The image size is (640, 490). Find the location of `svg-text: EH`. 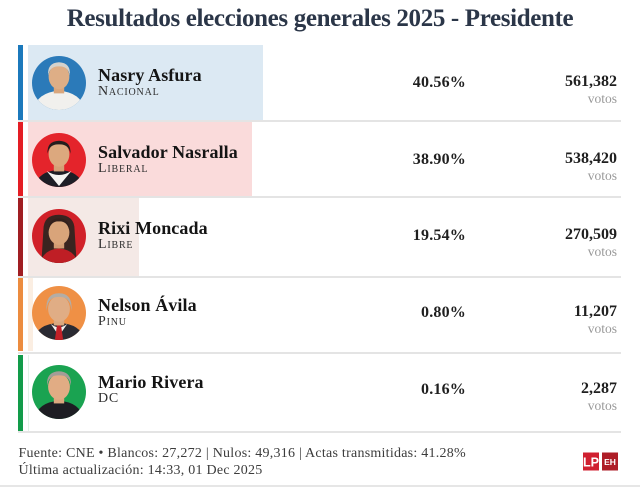

svg-text: EH is located at coordinates (610, 462).